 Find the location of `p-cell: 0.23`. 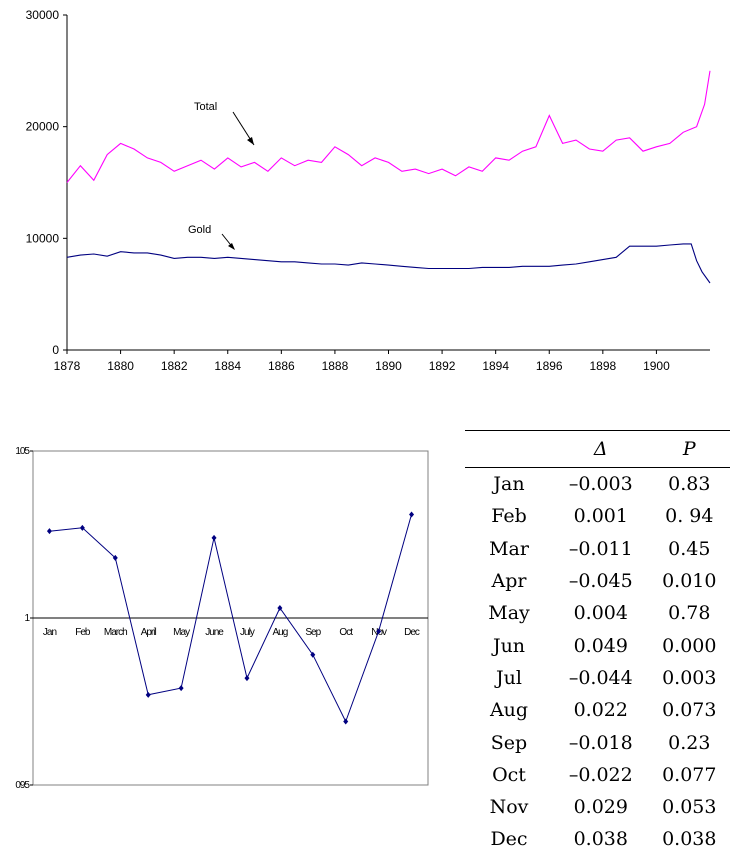

p-cell: 0.23 is located at coordinates (689, 742).